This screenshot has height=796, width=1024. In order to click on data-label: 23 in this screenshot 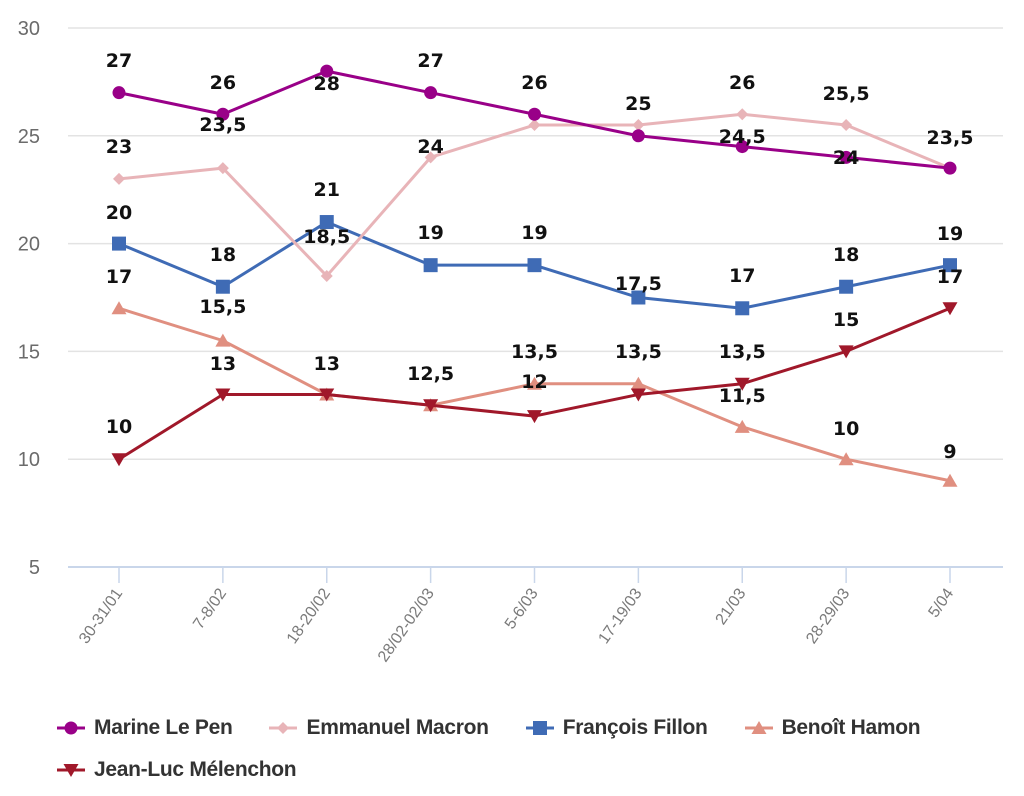, I will do `click(119, 147)`.